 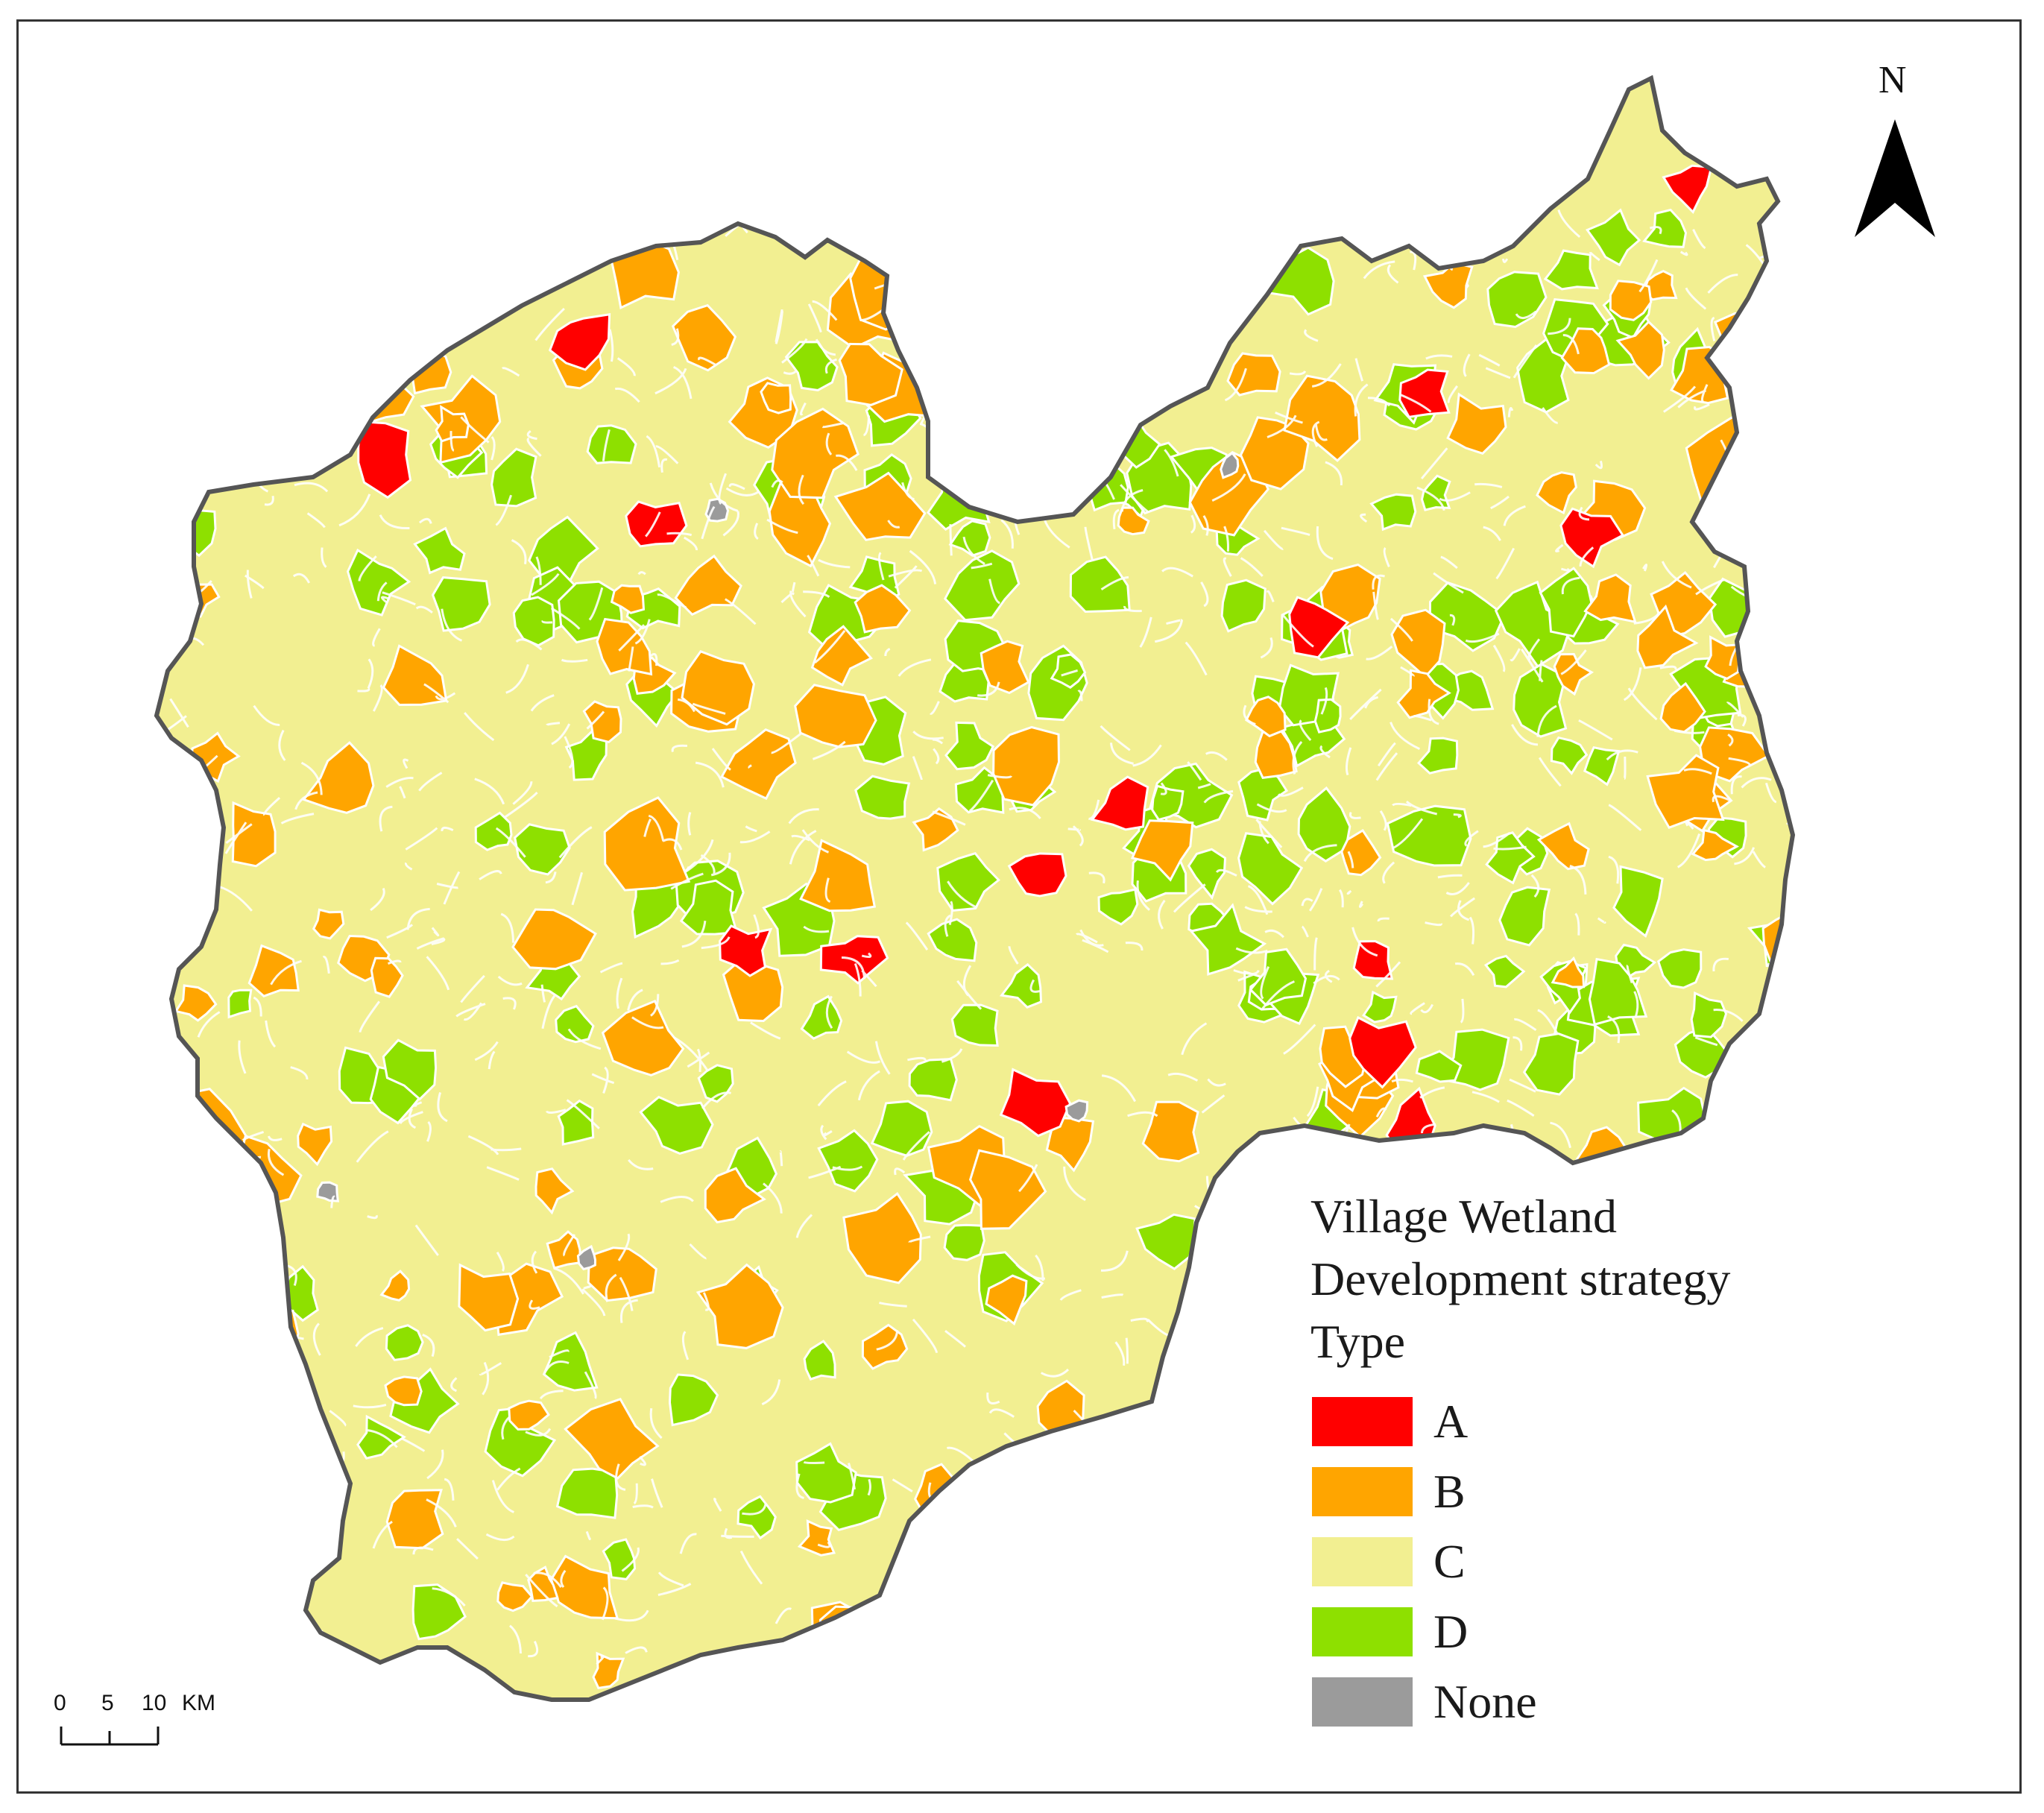 What do you see at coordinates (1464, 1216) in the screenshot?
I see `legend-title-line1: Village Wetland` at bounding box center [1464, 1216].